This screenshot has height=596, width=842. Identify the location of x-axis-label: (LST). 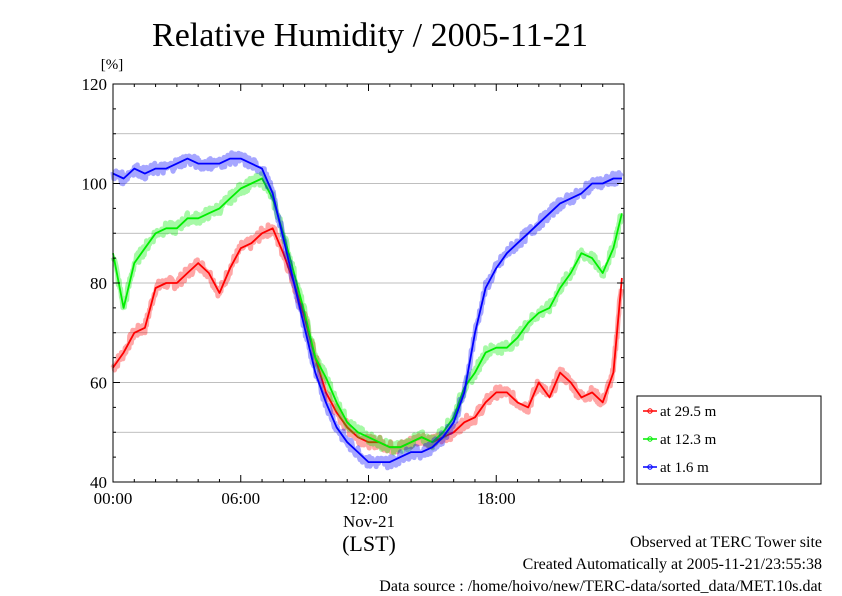
(369, 543).